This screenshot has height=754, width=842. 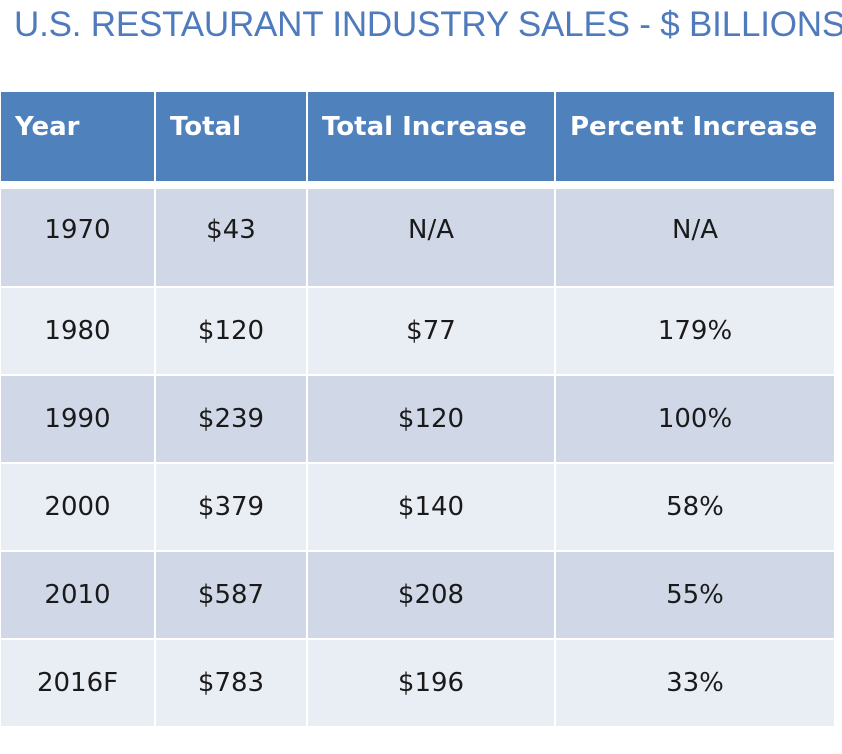 I want to click on column-header-total: Total, so click(x=231, y=140).